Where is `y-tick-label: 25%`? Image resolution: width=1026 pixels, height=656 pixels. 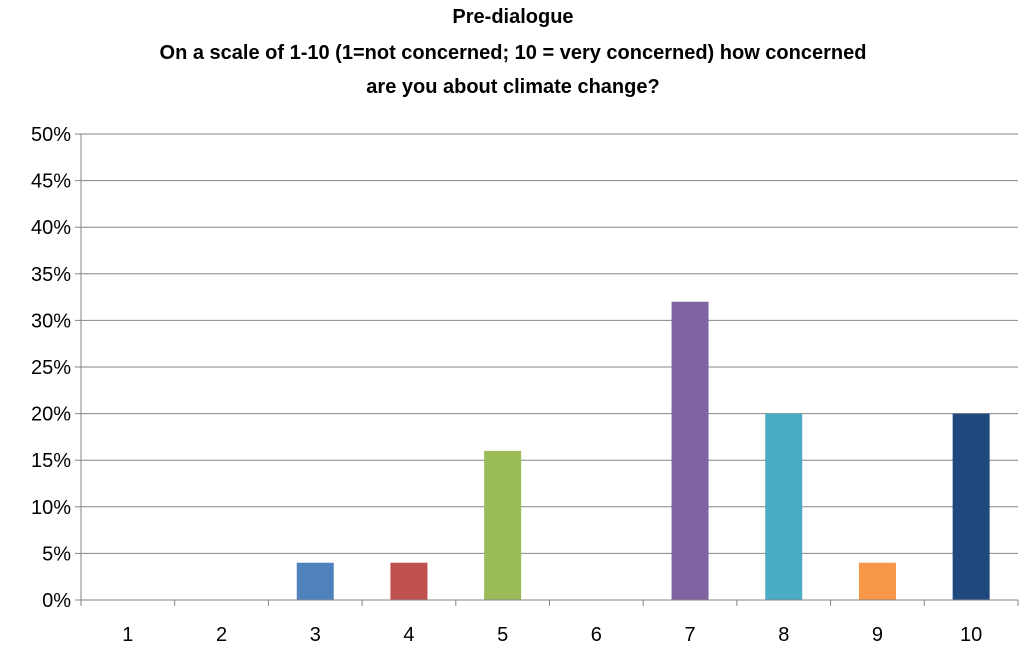
y-tick-label: 25% is located at coordinates (51, 368).